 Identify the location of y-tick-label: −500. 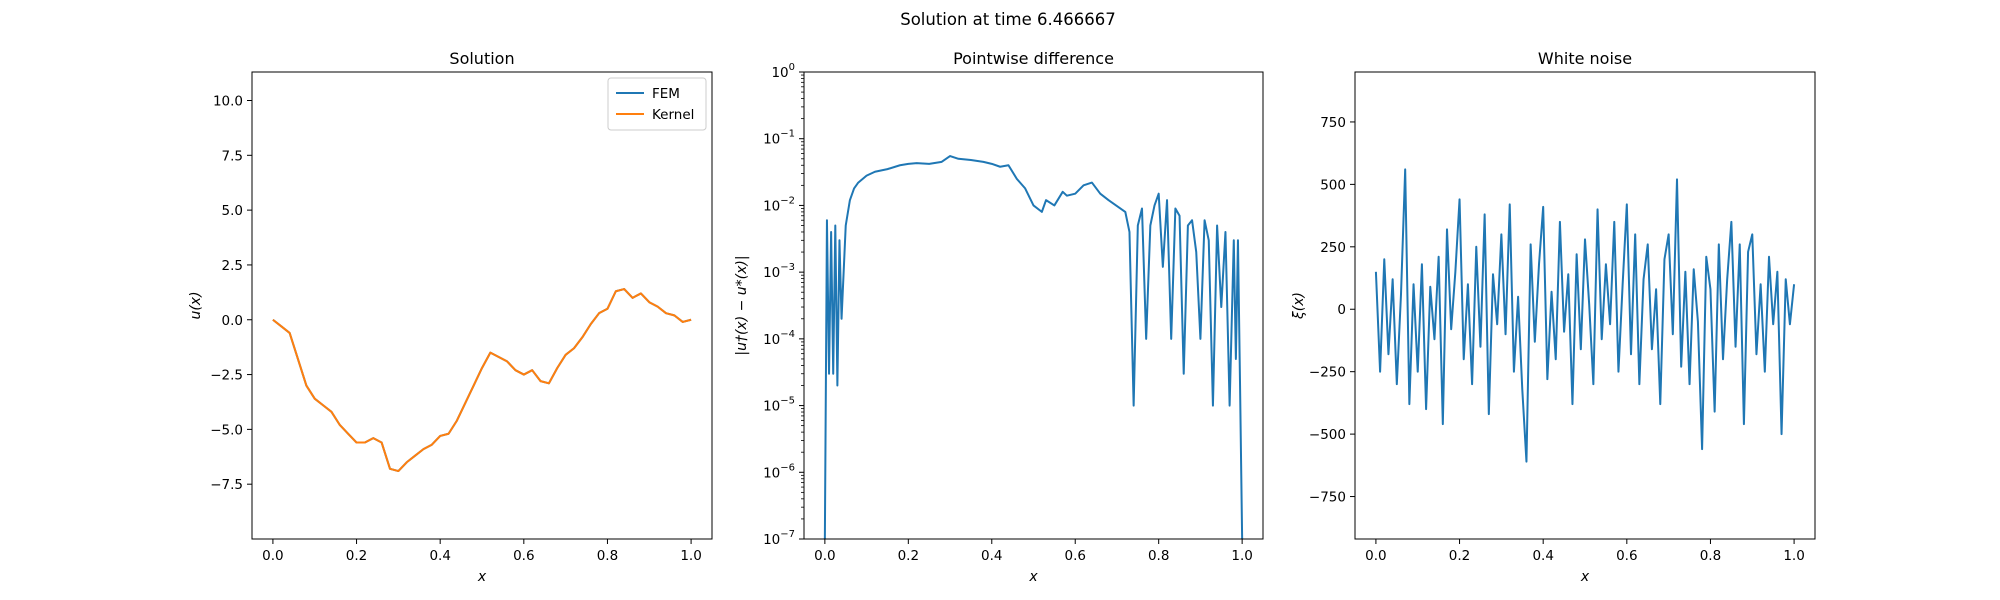
(1327, 435).